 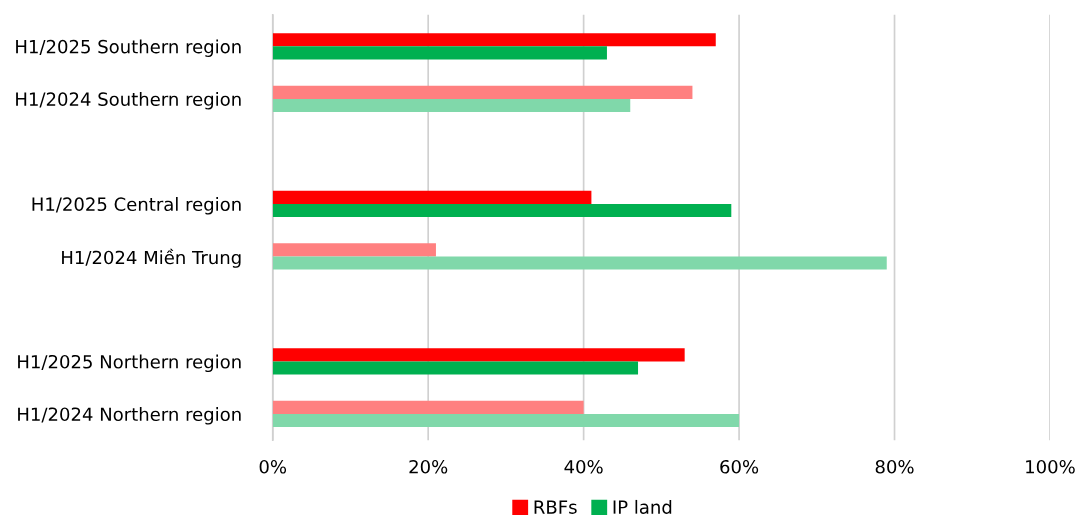 What do you see at coordinates (894, 466) in the screenshot?
I see `x-tick-label: 80%` at bounding box center [894, 466].